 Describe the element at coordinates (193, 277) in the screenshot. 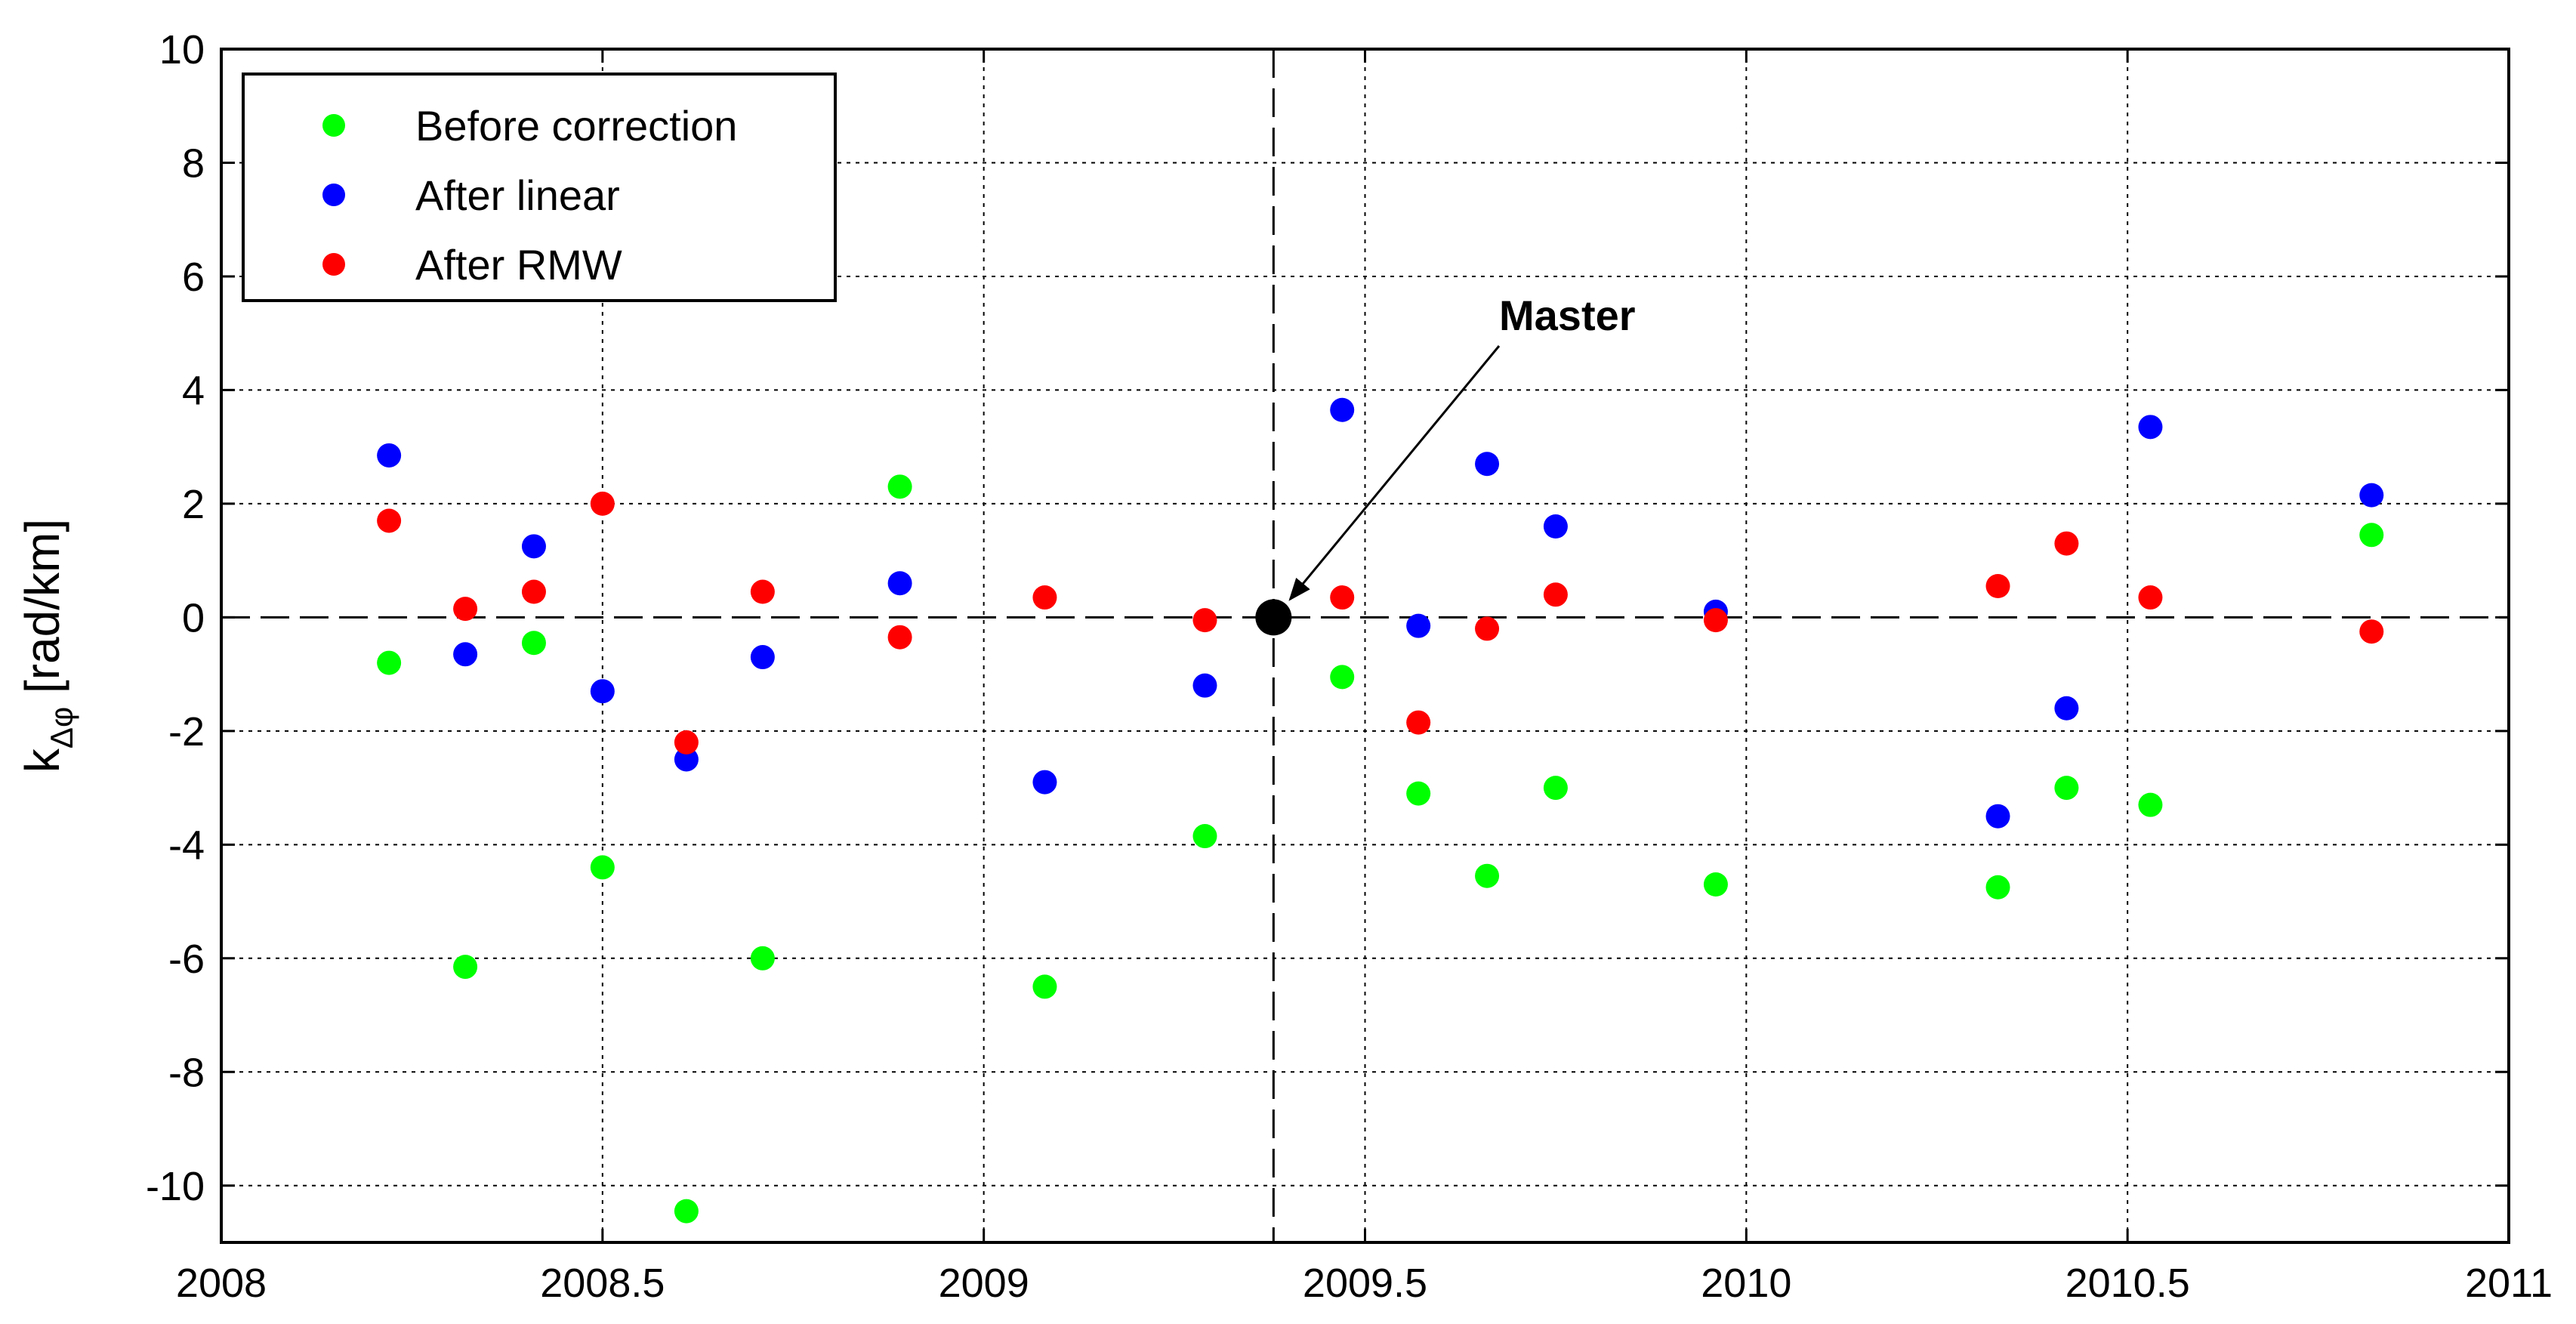

I see `y-tick-label: 6` at that location.